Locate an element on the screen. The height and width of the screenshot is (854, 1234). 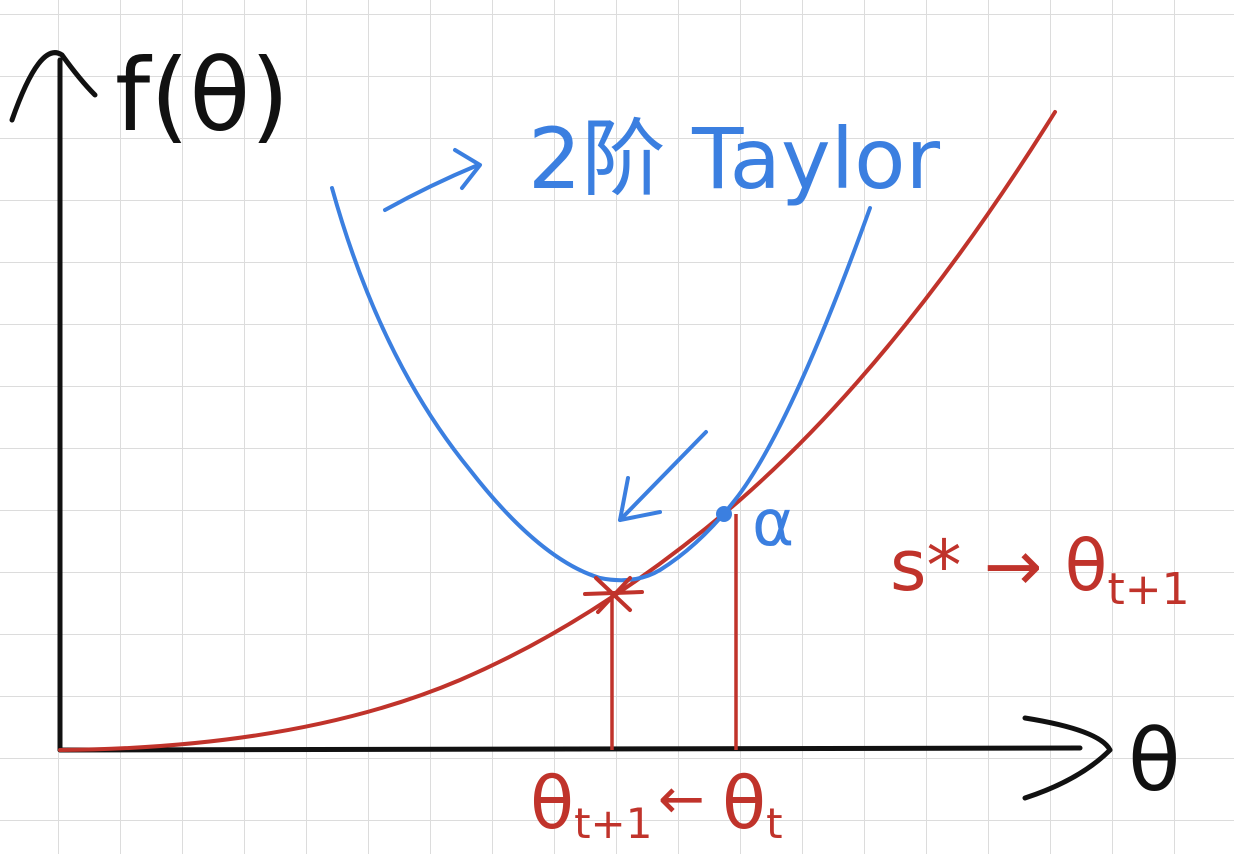
taylor-pointer-arrow is located at coordinates (432, 180).